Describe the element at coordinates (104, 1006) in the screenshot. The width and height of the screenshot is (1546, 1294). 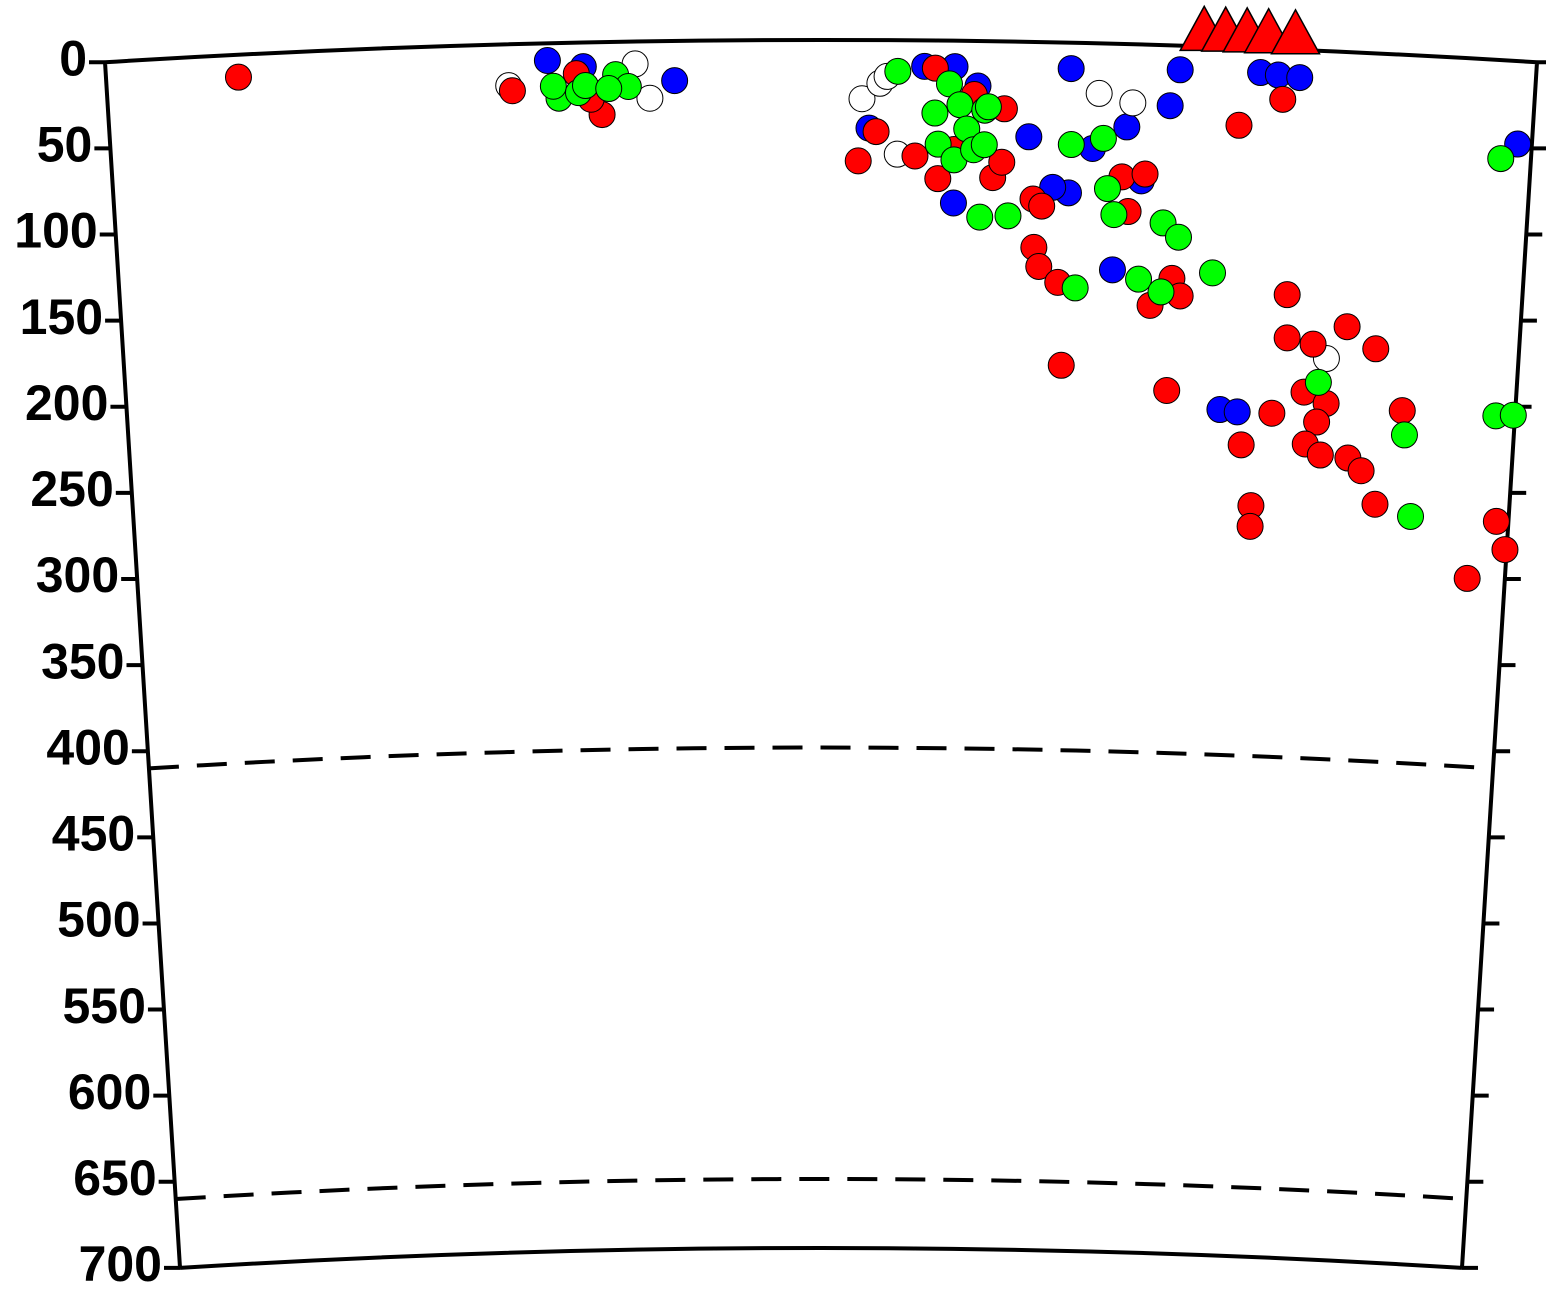
I see `y-tick-label: 550` at that location.